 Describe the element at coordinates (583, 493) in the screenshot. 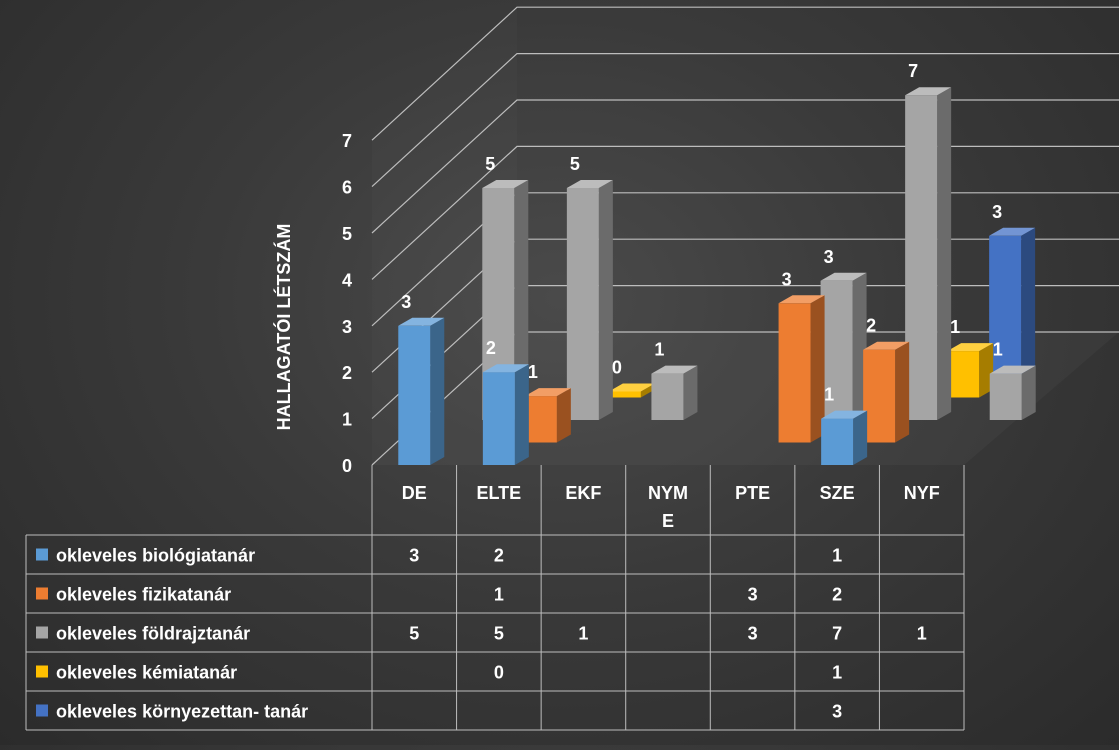

I see `x-tick-label: EKF` at that location.